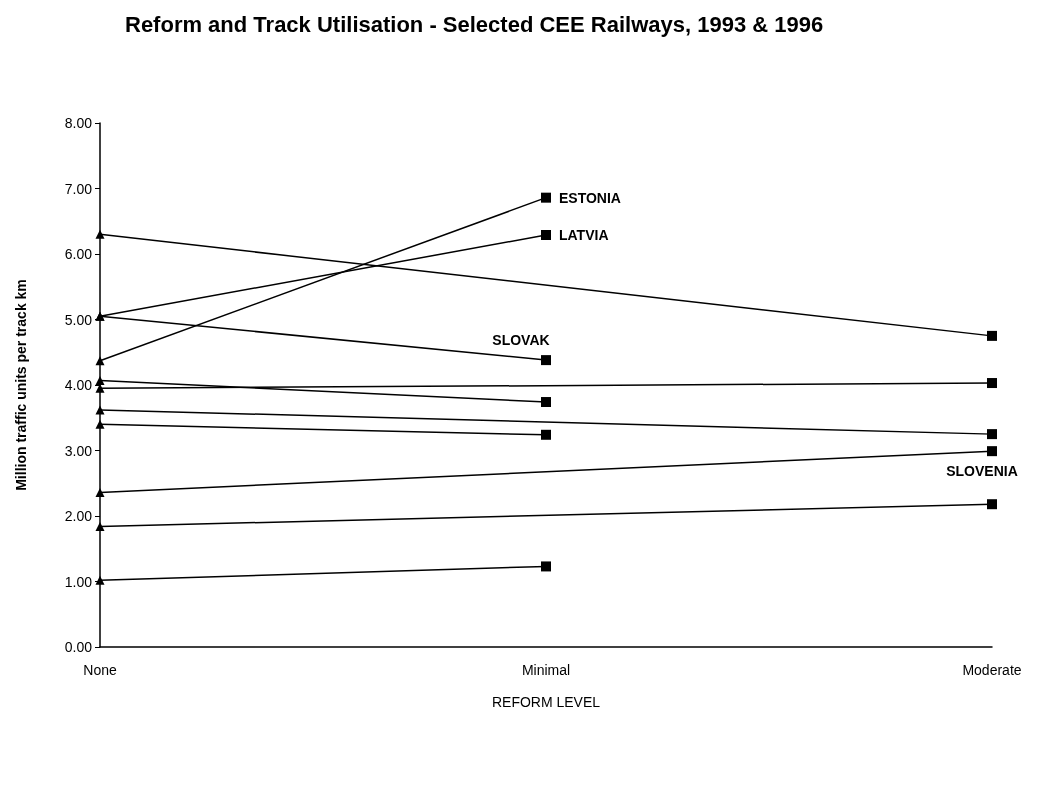 The width and height of the screenshot is (1062, 807). Describe the element at coordinates (78, 385) in the screenshot. I see `y-tick-label: 4.00` at that location.